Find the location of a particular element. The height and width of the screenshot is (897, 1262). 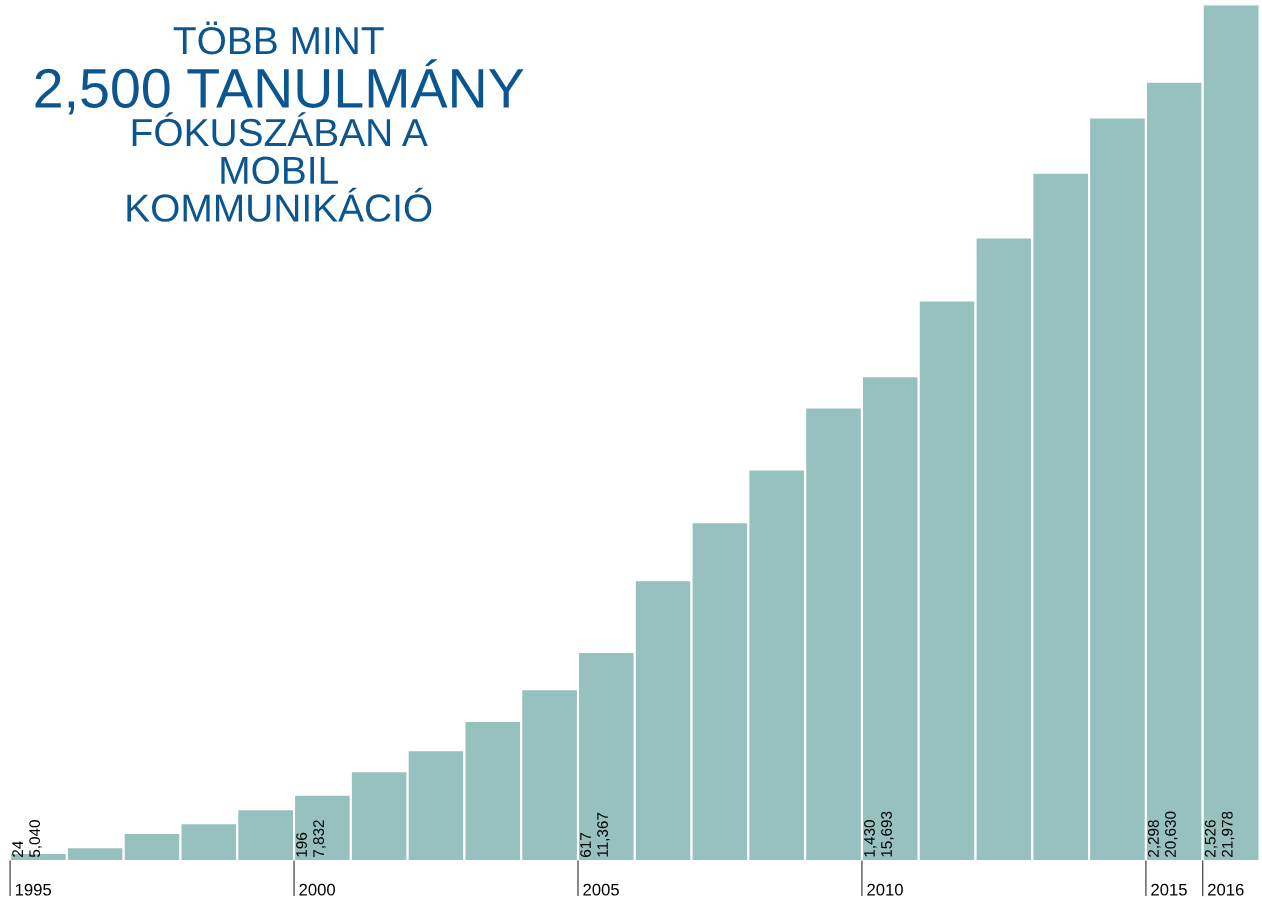

x-tick-label: 2015 is located at coordinates (1169, 889).